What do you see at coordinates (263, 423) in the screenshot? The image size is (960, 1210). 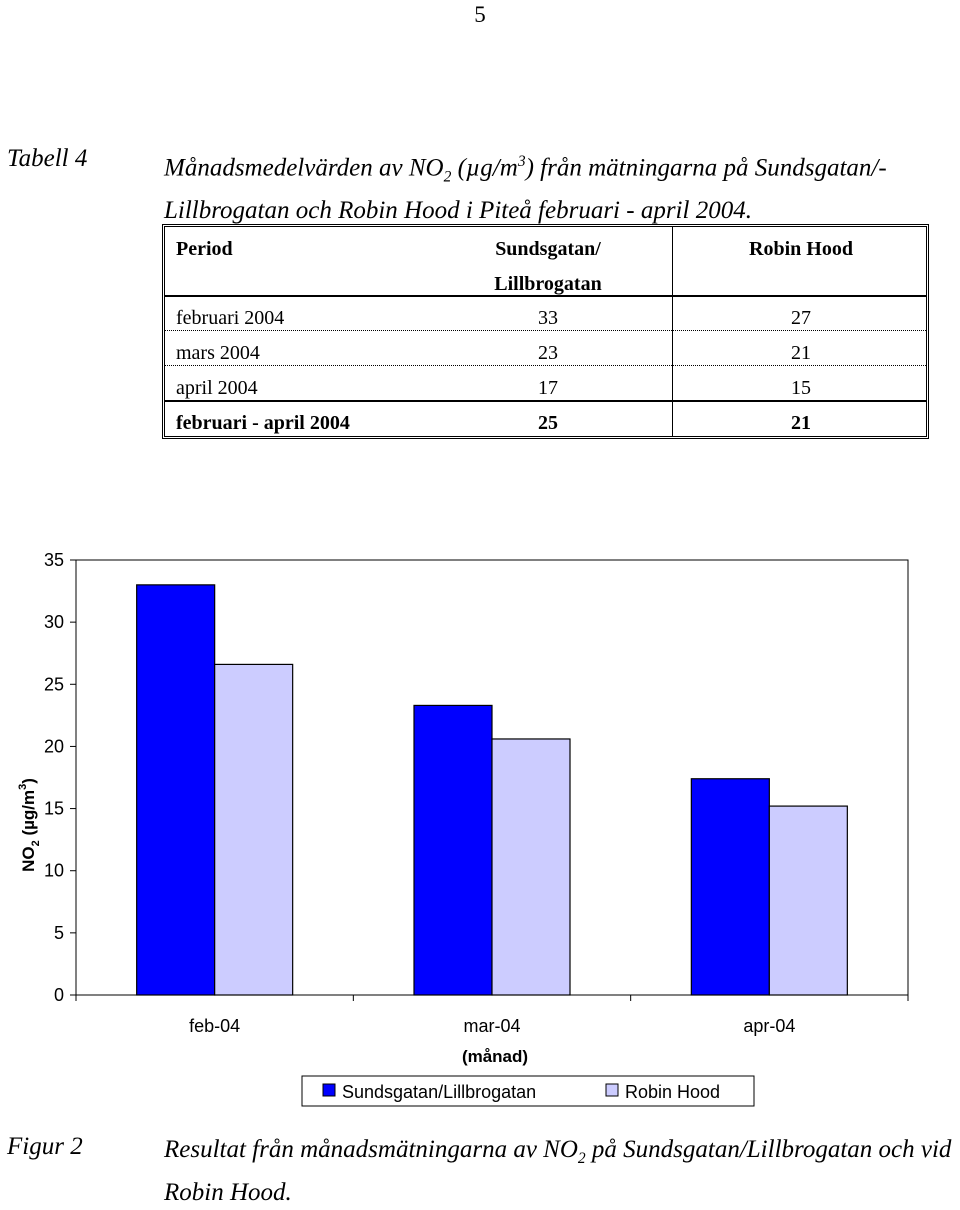 I see `table-total-cell: februari - april 2004` at bounding box center [263, 423].